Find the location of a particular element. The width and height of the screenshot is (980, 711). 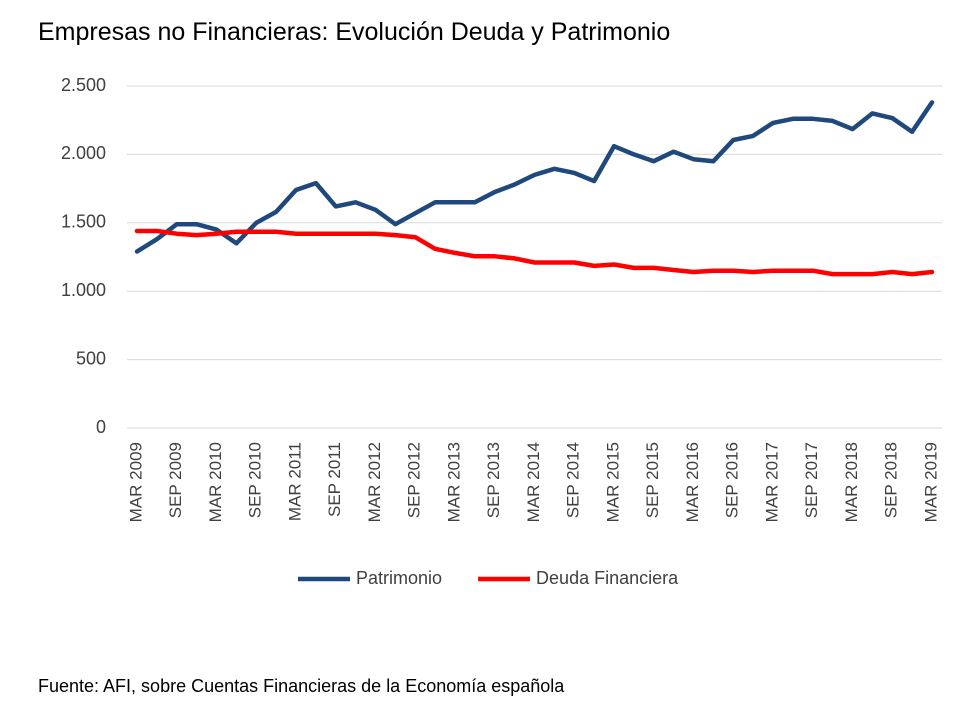

x-tick-label: SEP 2014 is located at coordinates (573, 480).